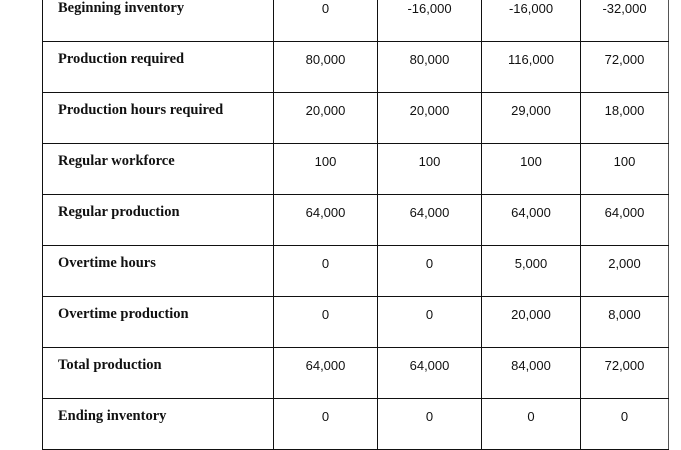 Image resolution: width=681 pixels, height=450 pixels. What do you see at coordinates (158, 220) in the screenshot?
I see `row-label: Regular production` at bounding box center [158, 220].